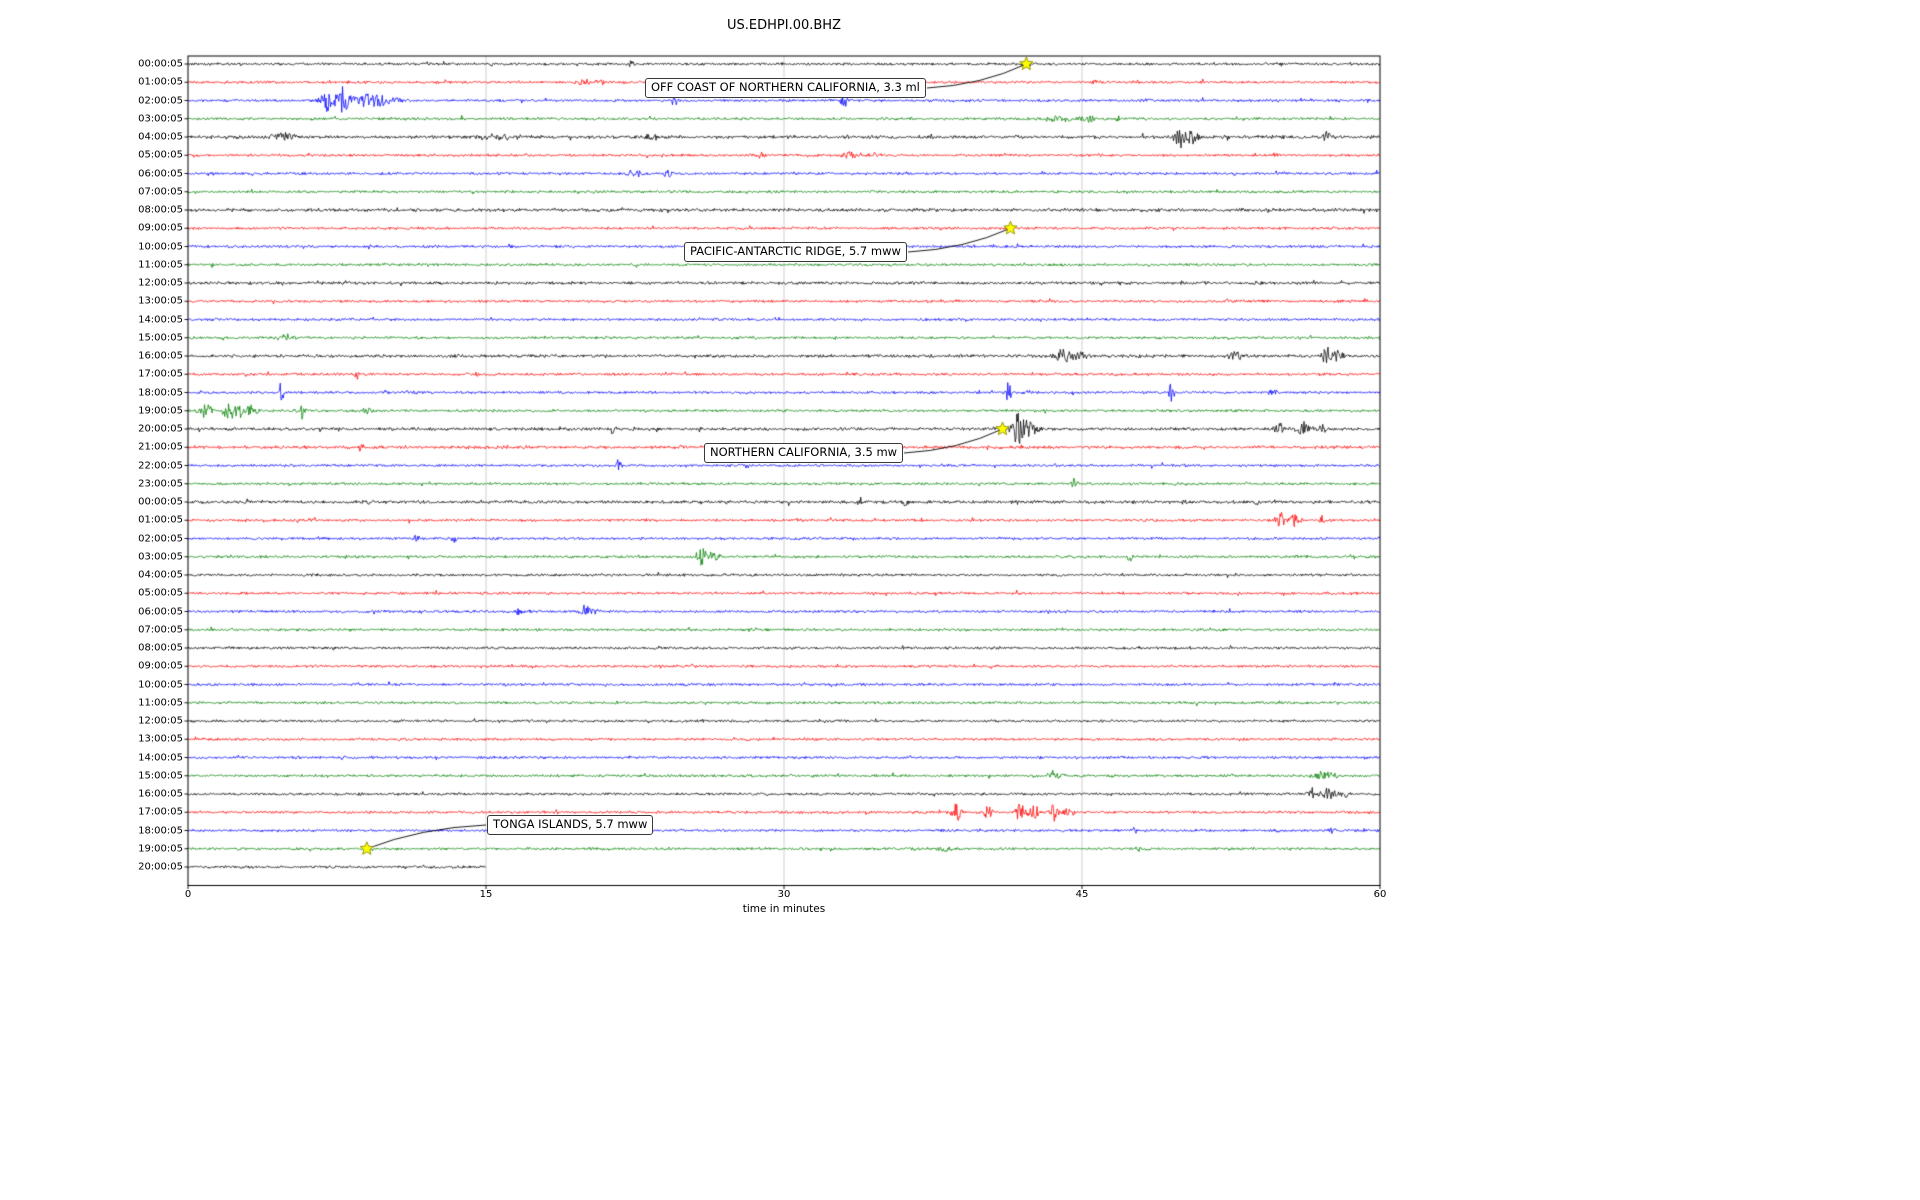 The width and height of the screenshot is (1920, 1200). I want to click on event-annotation: NORTHERN CALIFORNIA, 3.5 mw, so click(804, 453).